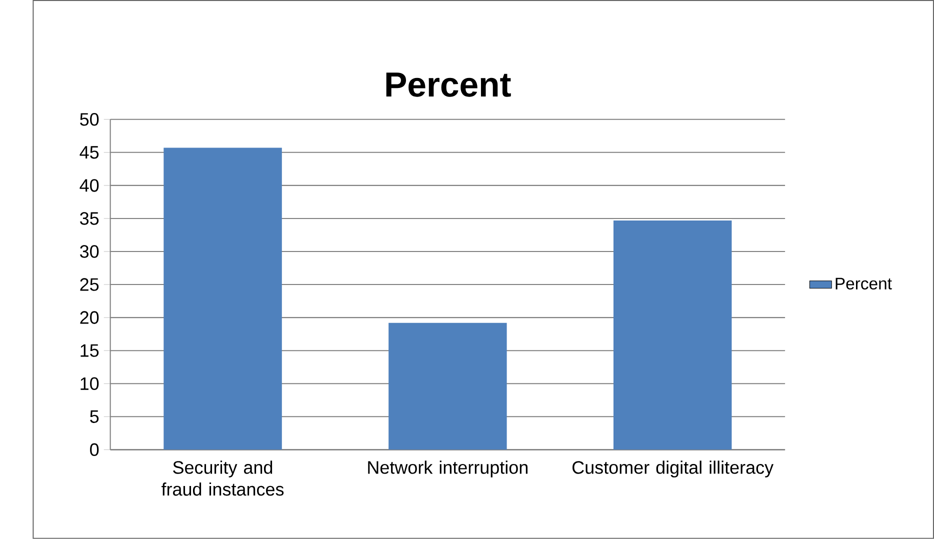 This screenshot has height=539, width=934. What do you see at coordinates (89, 119) in the screenshot?
I see `y-tick-label: 50` at bounding box center [89, 119].